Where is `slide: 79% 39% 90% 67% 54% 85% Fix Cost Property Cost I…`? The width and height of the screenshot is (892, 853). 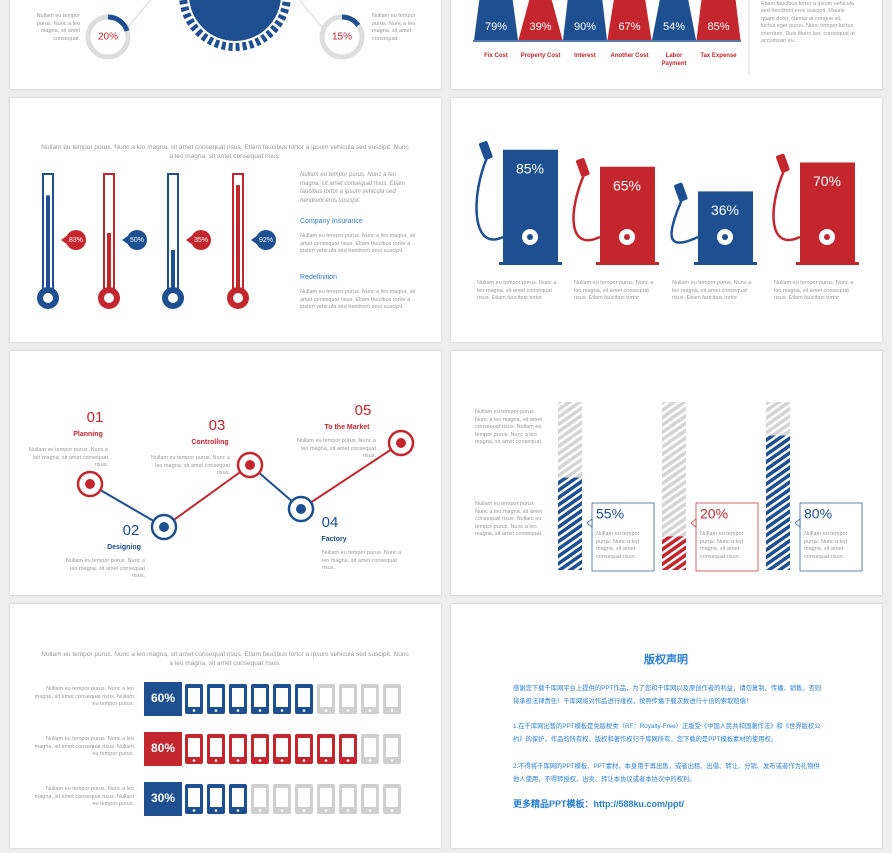 slide: 79% 39% 90% 67% 54% 85% Fix Cost Property Cost I… is located at coordinates (666, 44).